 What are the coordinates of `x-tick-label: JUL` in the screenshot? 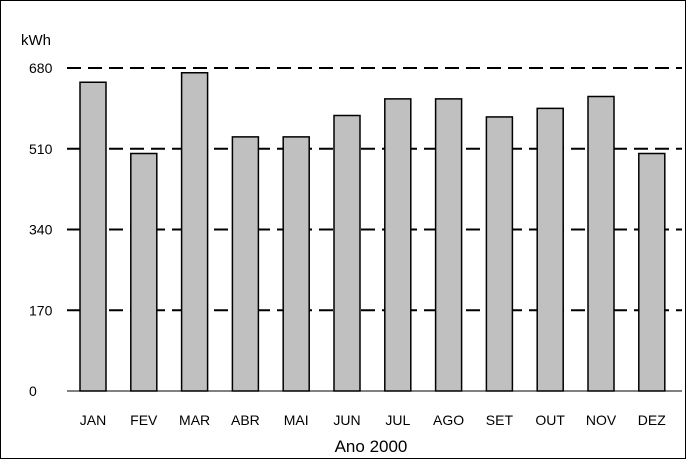 It's located at (397, 420).